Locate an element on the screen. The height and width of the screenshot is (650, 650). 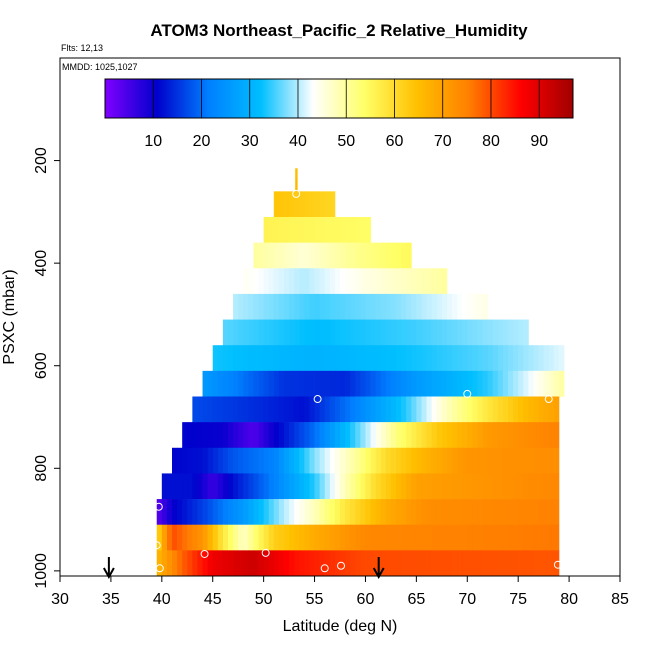
x-tick-label: 70 is located at coordinates (467, 599).